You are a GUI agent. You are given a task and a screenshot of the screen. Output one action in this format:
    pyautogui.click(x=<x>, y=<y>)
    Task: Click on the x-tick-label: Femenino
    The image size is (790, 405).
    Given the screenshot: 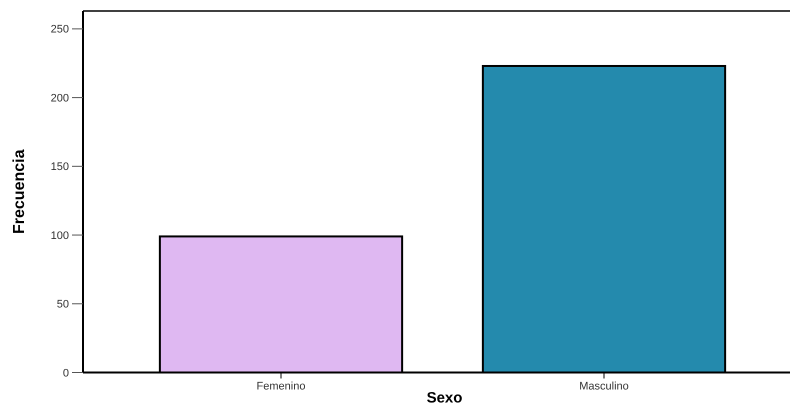 What is the action you would take?
    pyautogui.click(x=281, y=386)
    